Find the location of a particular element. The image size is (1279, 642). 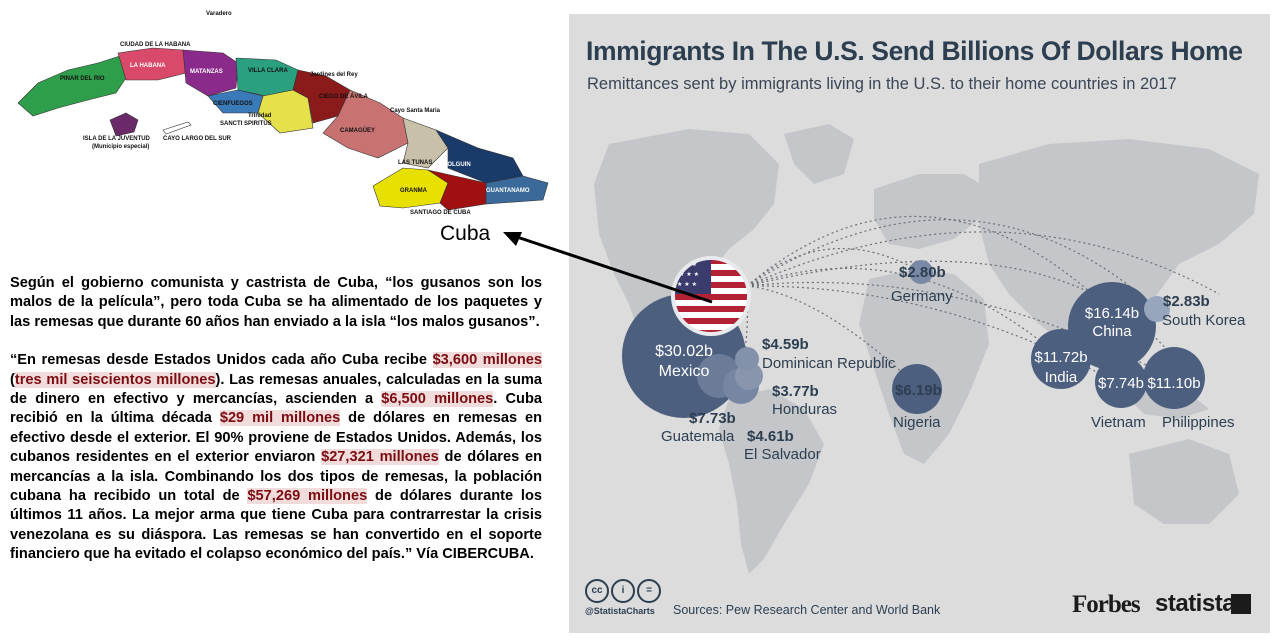

label-ciudad-de-la-habana: CIUDAD DE LA HABANA is located at coordinates (155, 45).